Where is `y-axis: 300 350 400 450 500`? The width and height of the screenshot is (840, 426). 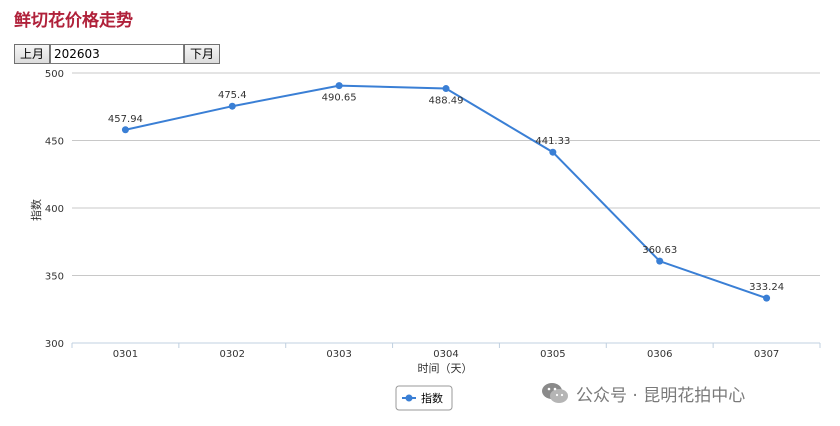 y-axis: 300 350 400 450 500 is located at coordinates (54, 209).